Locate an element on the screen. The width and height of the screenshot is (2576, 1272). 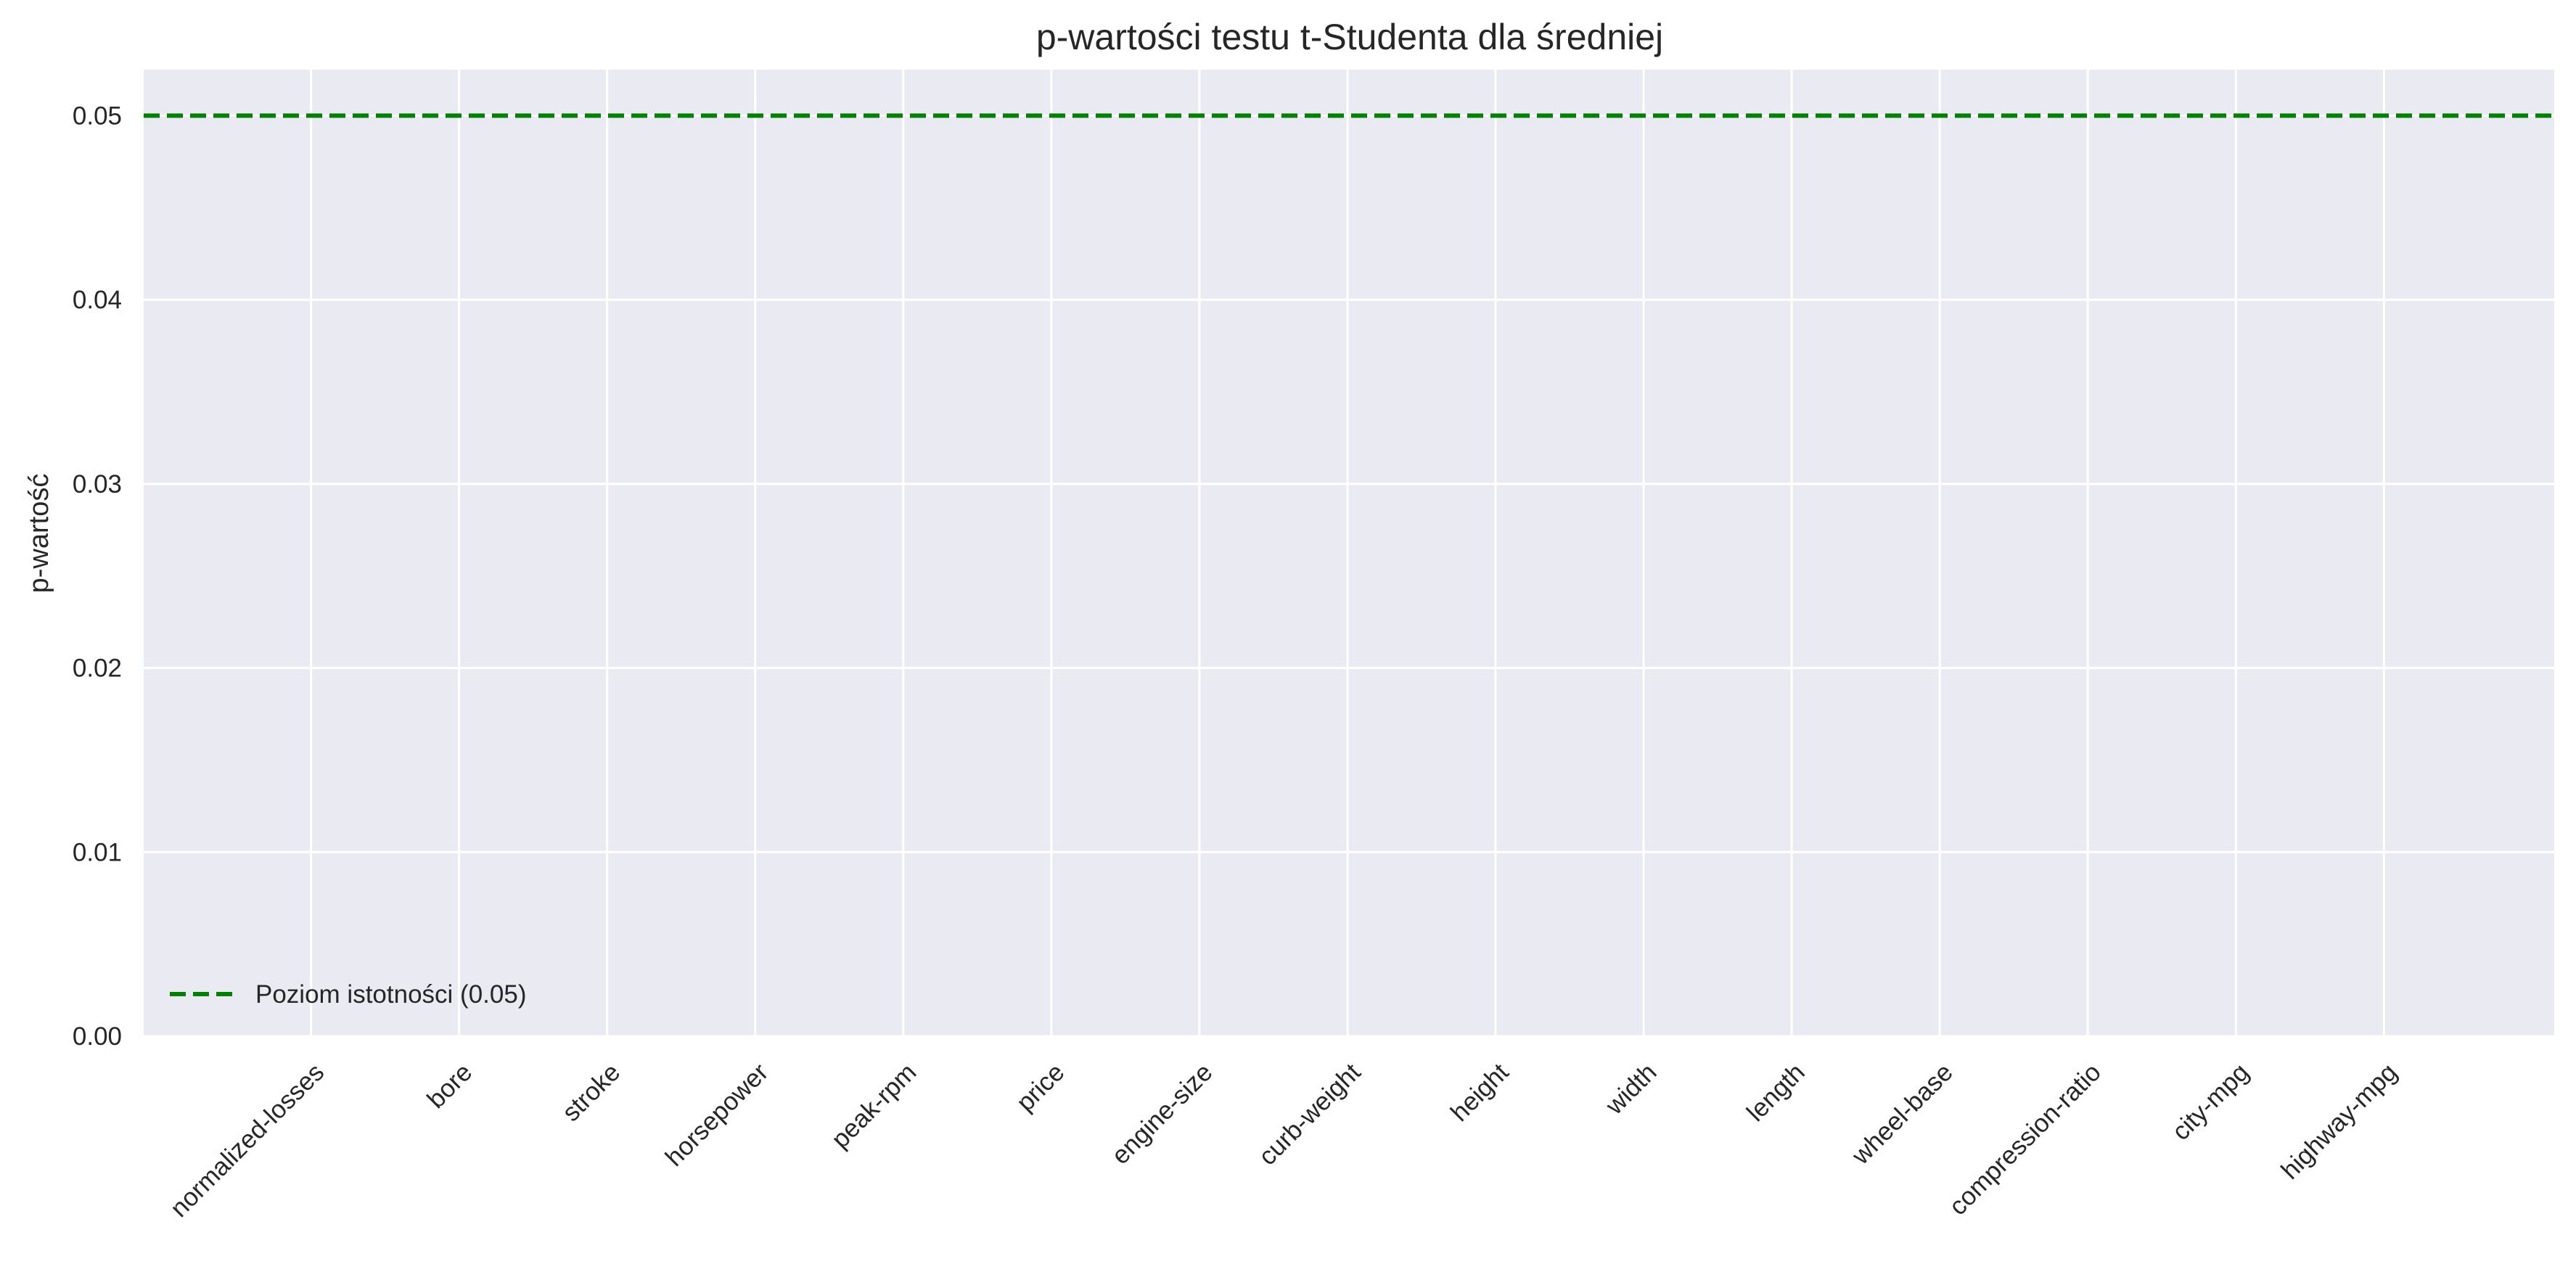
x-tick-label: horsepower is located at coordinates (717, 1115).